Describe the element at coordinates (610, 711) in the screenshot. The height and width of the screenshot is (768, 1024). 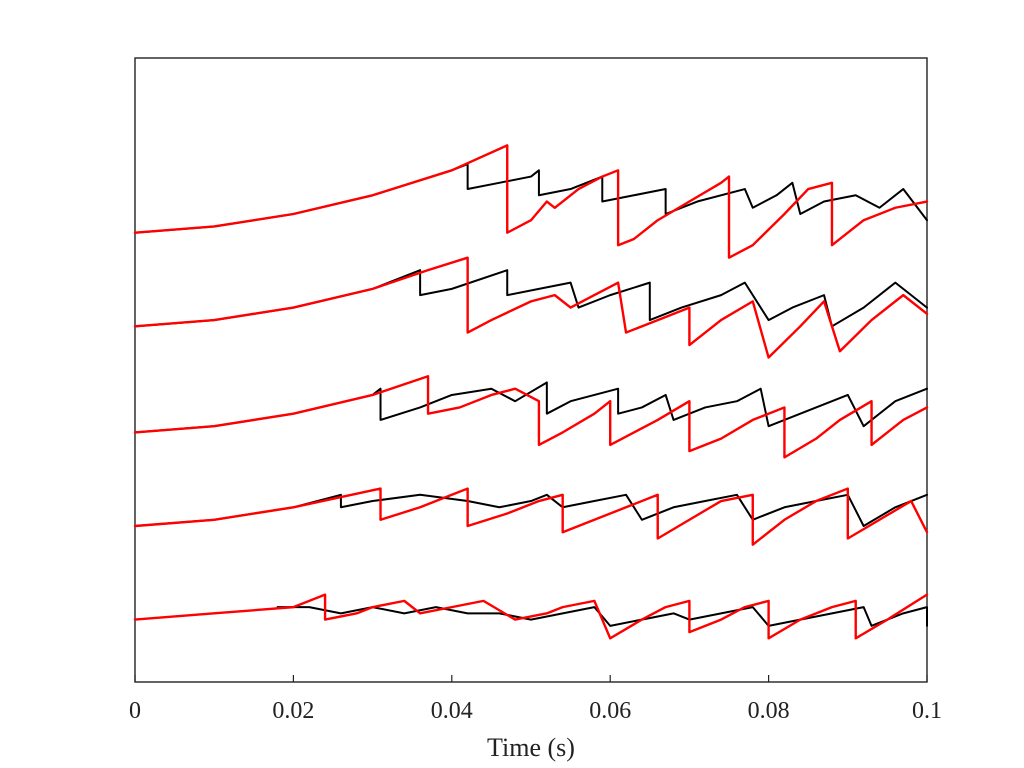
I see `x-tick-label: 0.06` at that location.